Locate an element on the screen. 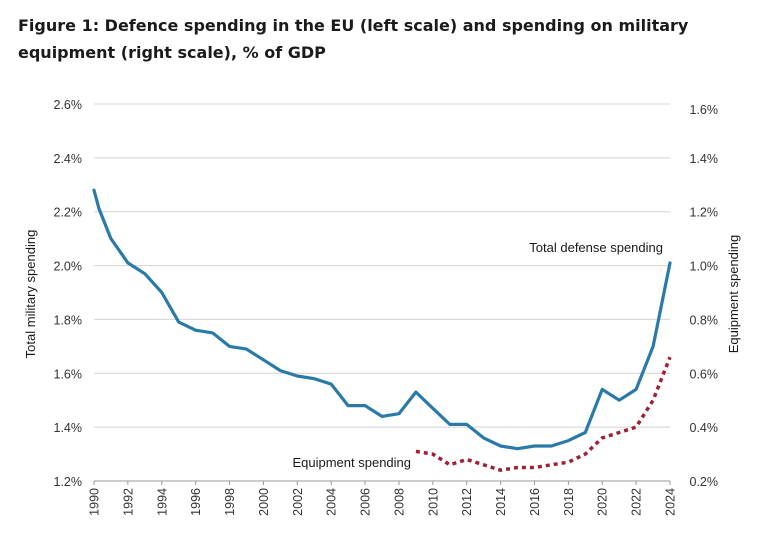 This screenshot has height=540, width=760. y-right-tick-label: 0.8% is located at coordinates (704, 320).